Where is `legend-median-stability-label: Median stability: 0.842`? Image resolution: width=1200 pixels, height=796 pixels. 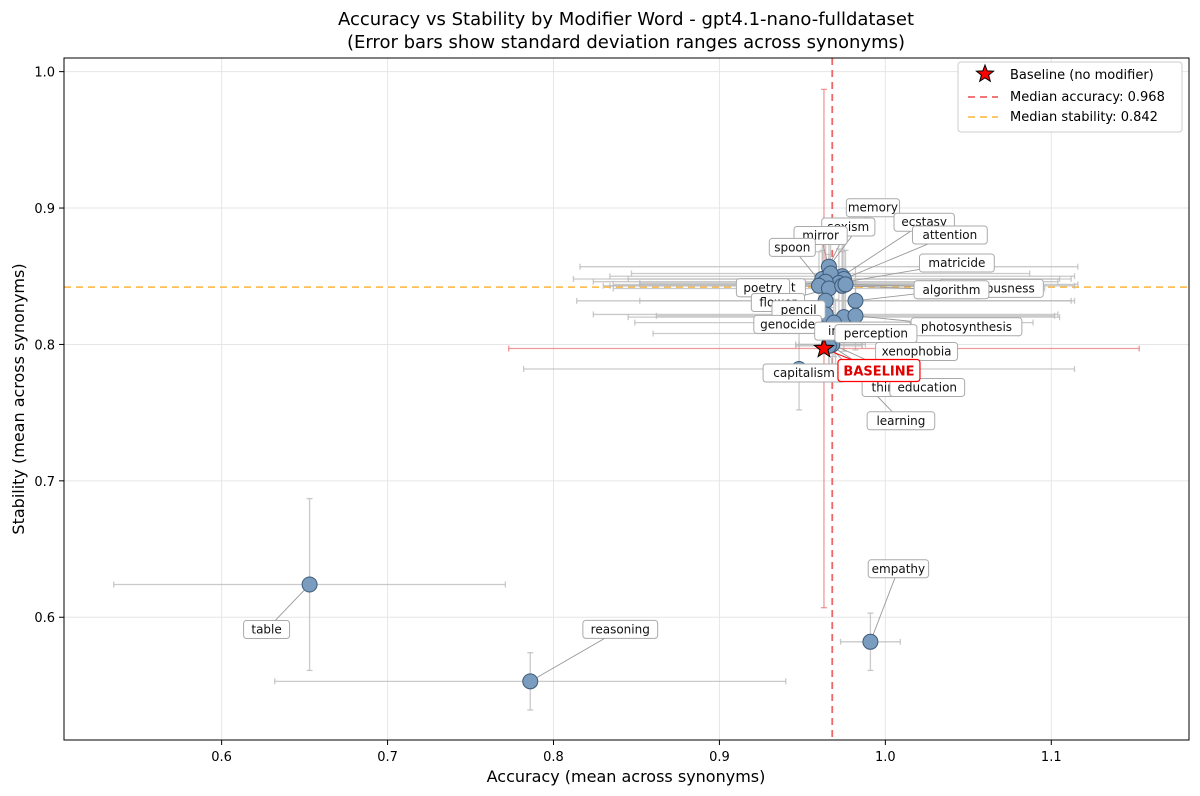
legend-median-stability-label: Median stability: 0.842 is located at coordinates (1084, 117).